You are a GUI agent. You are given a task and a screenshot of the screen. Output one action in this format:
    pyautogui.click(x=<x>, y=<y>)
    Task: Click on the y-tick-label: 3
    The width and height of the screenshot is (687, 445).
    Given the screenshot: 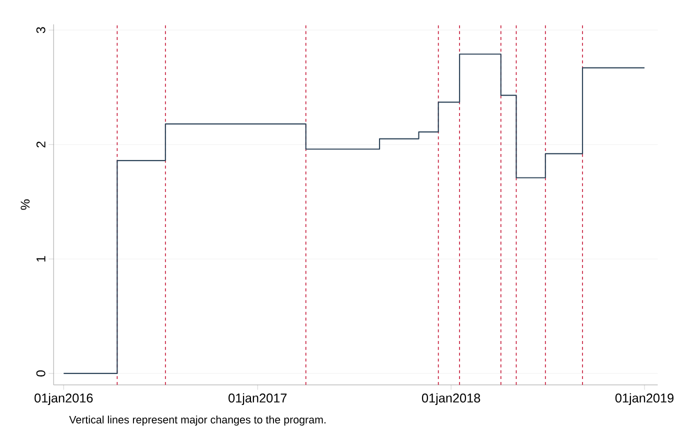 What is the action you would take?
    pyautogui.click(x=41, y=29)
    